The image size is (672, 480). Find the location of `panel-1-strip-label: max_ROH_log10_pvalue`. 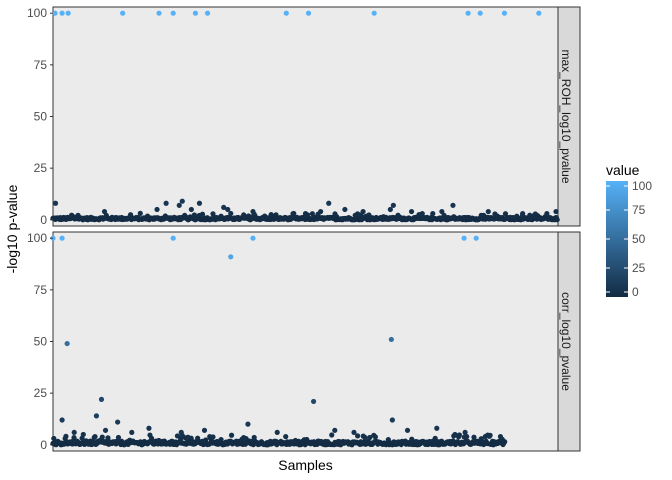

panel-1-strip-label: max_ROH_log10_pvalue is located at coordinates (566, 116).